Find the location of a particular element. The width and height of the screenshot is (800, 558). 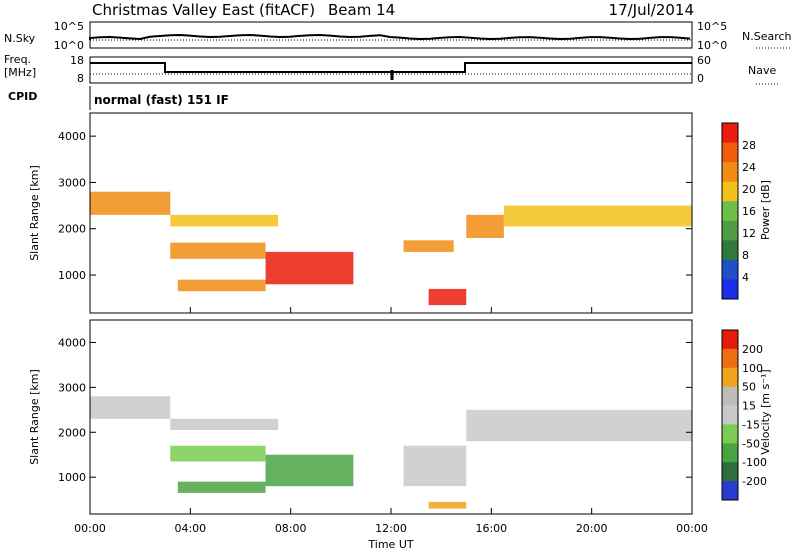

nsearch-tick-high: 10^5 is located at coordinates (712, 26).